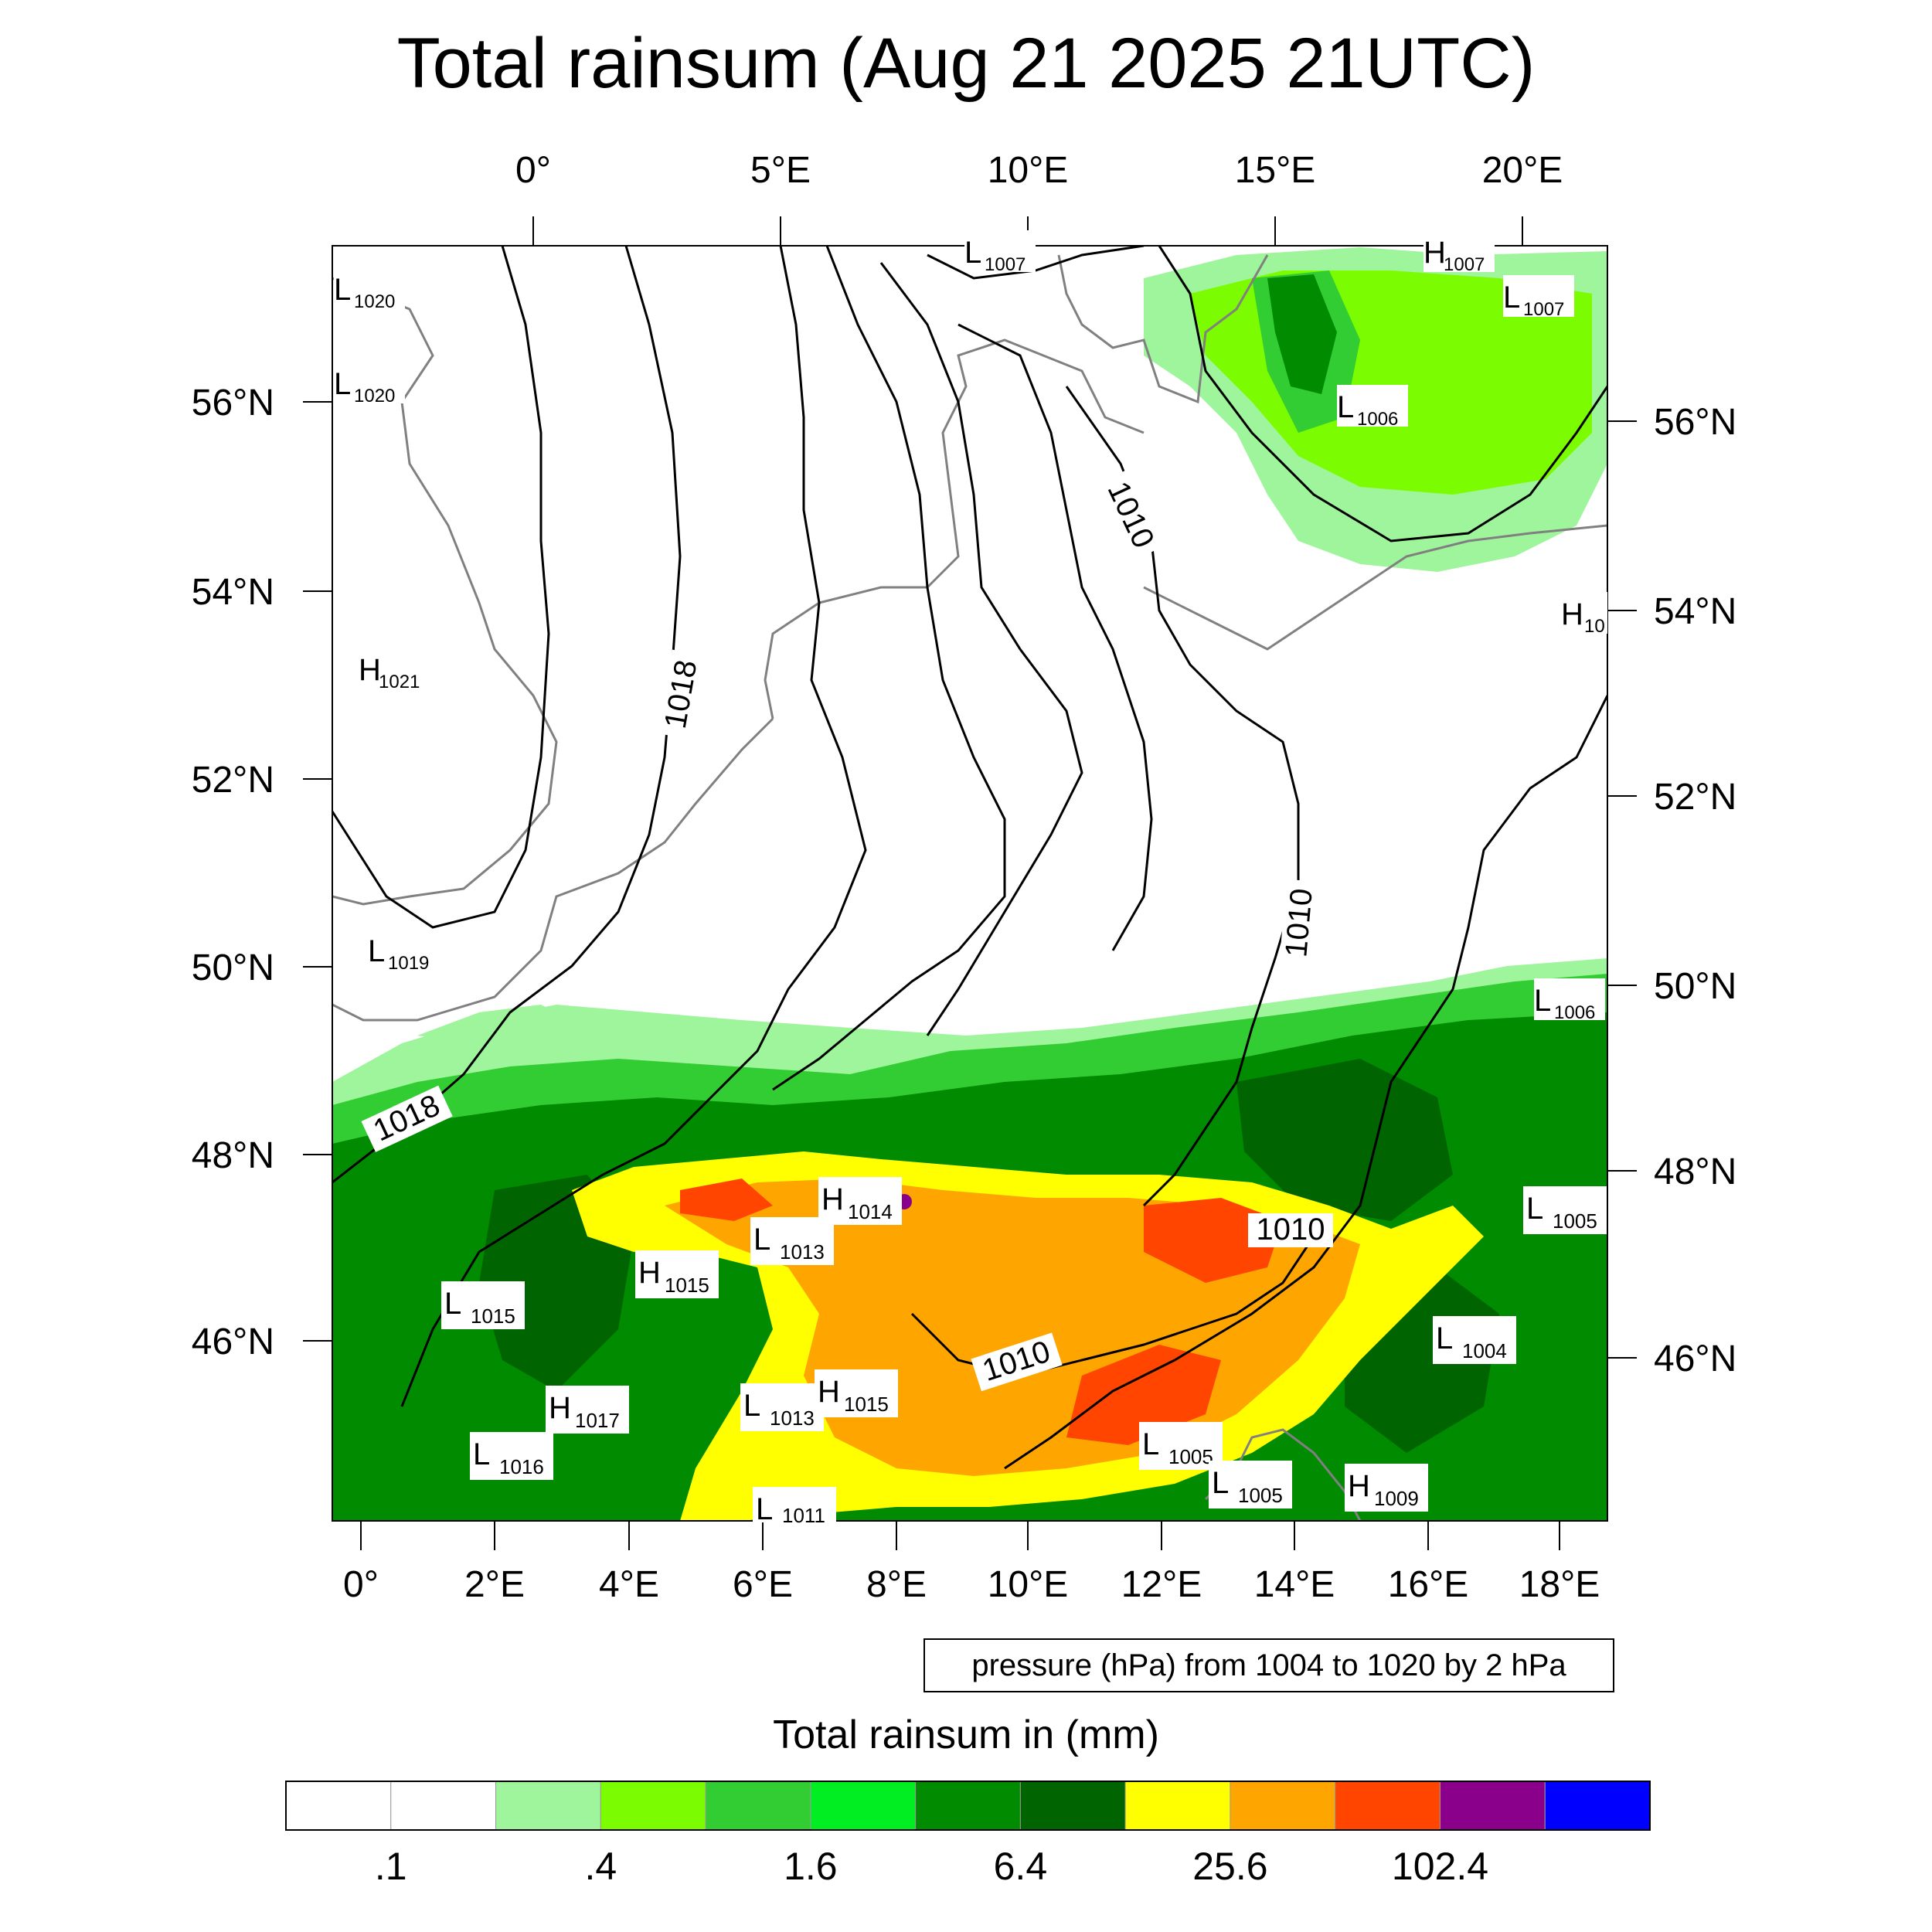 This screenshot has height=1932, width=1932. Describe the element at coordinates (1484, 1350) in the screenshot. I see `svg-text: 1004` at that location.